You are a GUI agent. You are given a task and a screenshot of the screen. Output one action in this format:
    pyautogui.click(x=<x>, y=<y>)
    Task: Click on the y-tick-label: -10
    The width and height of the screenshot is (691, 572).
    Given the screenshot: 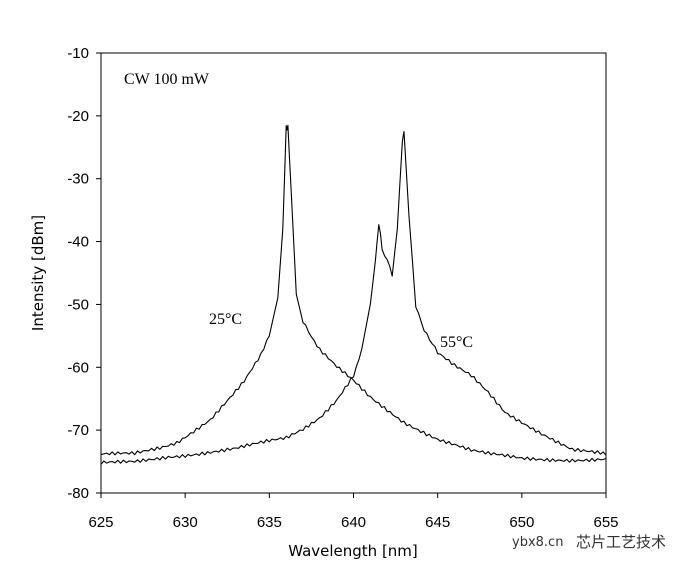 What is the action you would take?
    pyautogui.click(x=78, y=53)
    